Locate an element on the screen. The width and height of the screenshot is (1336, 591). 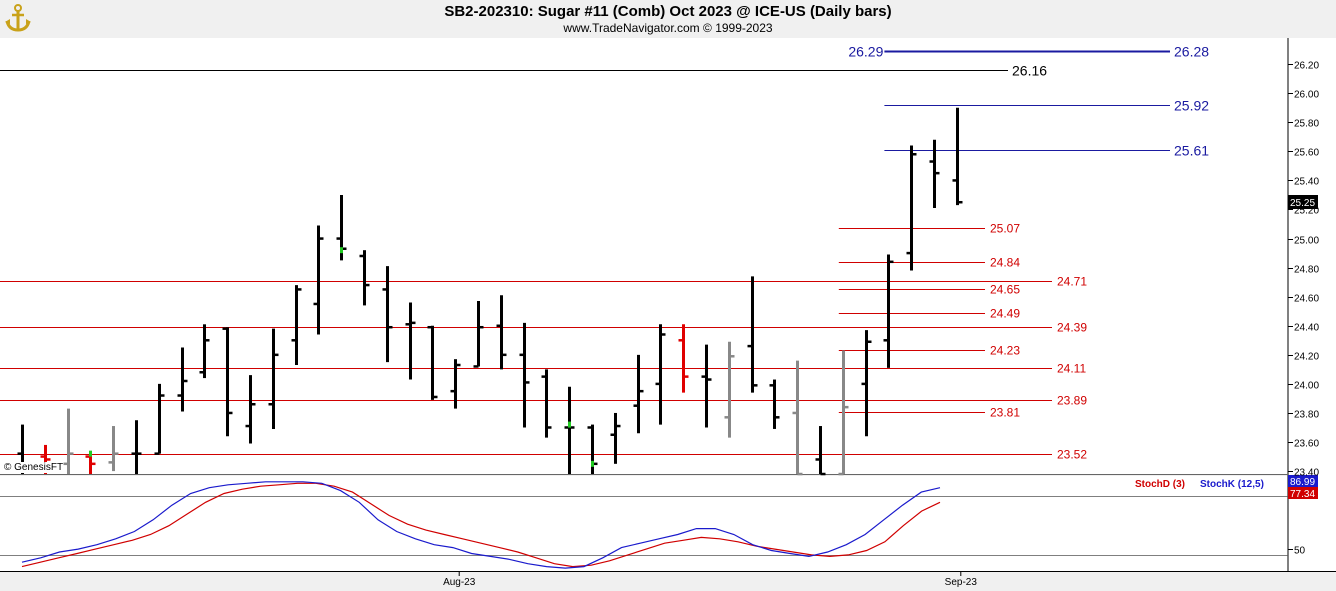
resistance-label-left-0: 26.29 is located at coordinates (865, 52).